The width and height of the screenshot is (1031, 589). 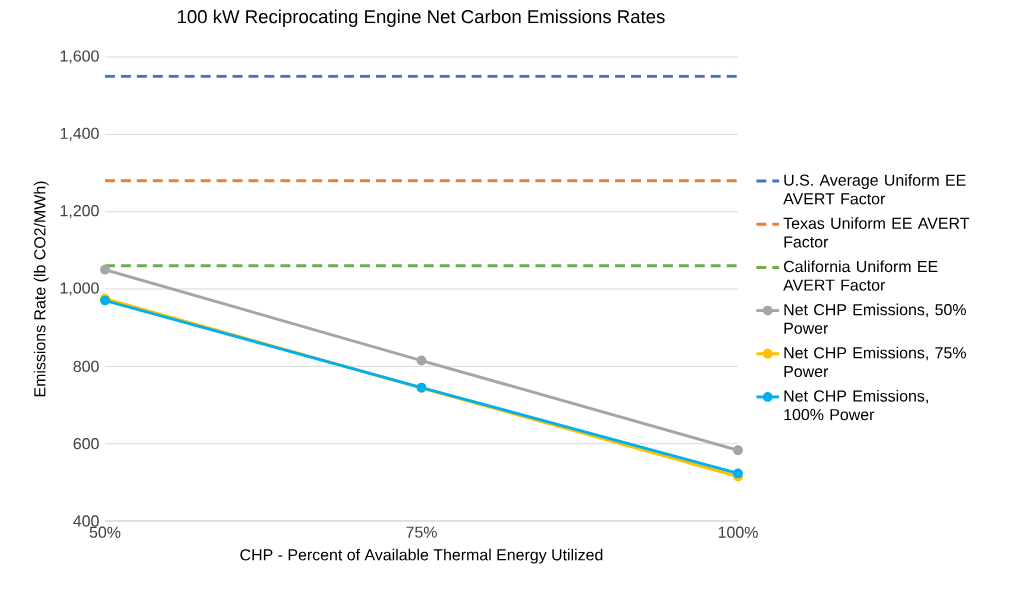 I want to click on y-tick-label: 1,000, so click(x=79, y=289).